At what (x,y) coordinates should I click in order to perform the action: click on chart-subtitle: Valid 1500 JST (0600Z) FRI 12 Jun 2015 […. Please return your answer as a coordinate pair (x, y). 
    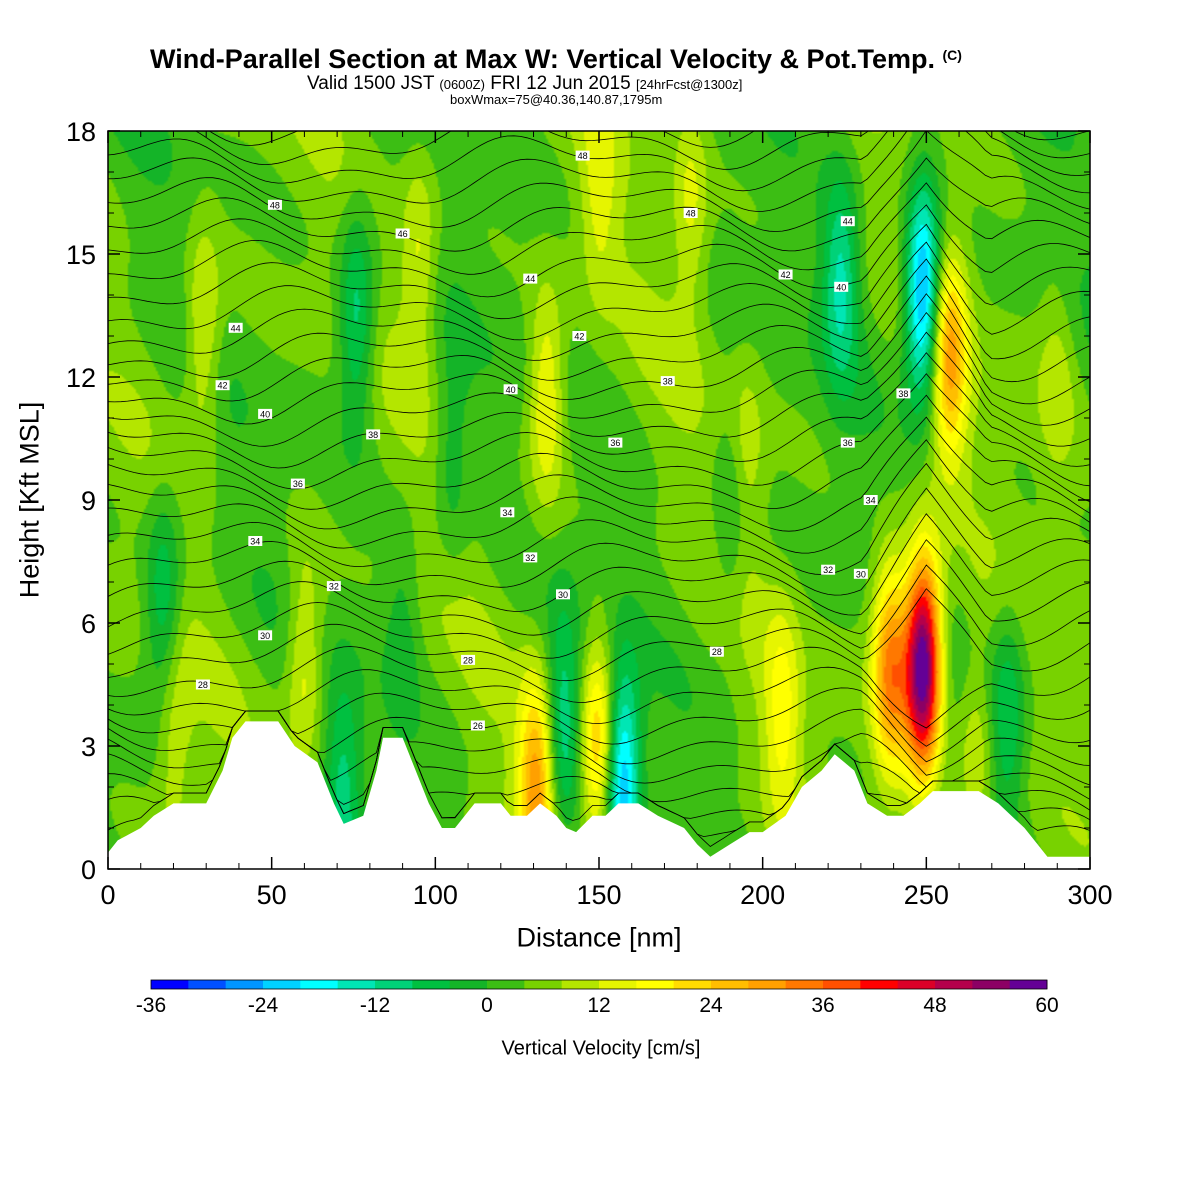
    Looking at the image, I should click on (525, 83).